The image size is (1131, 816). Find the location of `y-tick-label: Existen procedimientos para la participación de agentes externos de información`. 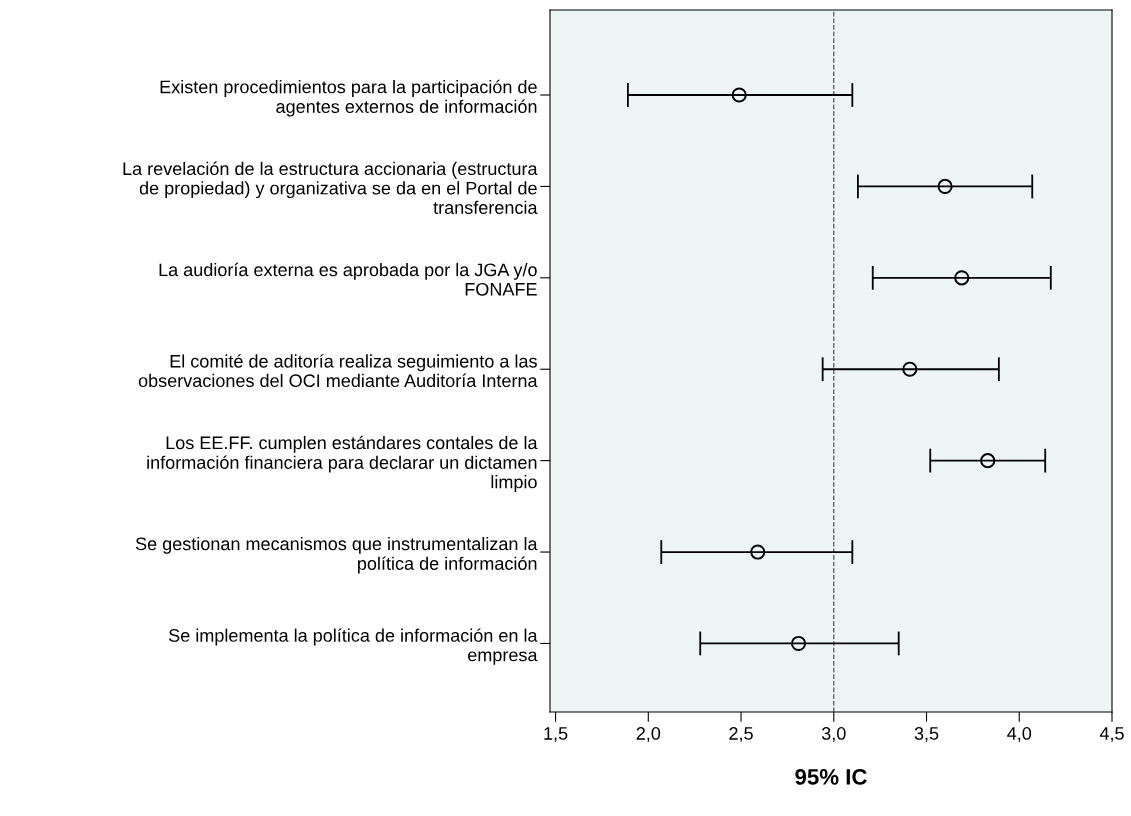

y-tick-label: Existen procedimientos para la participación de agentes externos de información is located at coordinates (348, 98).